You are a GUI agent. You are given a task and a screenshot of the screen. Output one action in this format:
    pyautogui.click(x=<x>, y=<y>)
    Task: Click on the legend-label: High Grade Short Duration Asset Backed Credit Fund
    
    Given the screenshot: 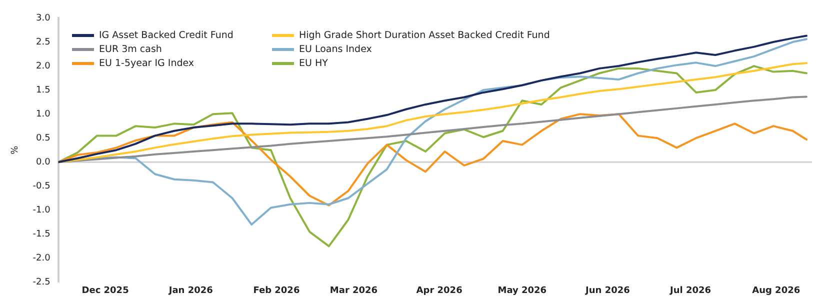 What is the action you would take?
    pyautogui.click(x=424, y=35)
    